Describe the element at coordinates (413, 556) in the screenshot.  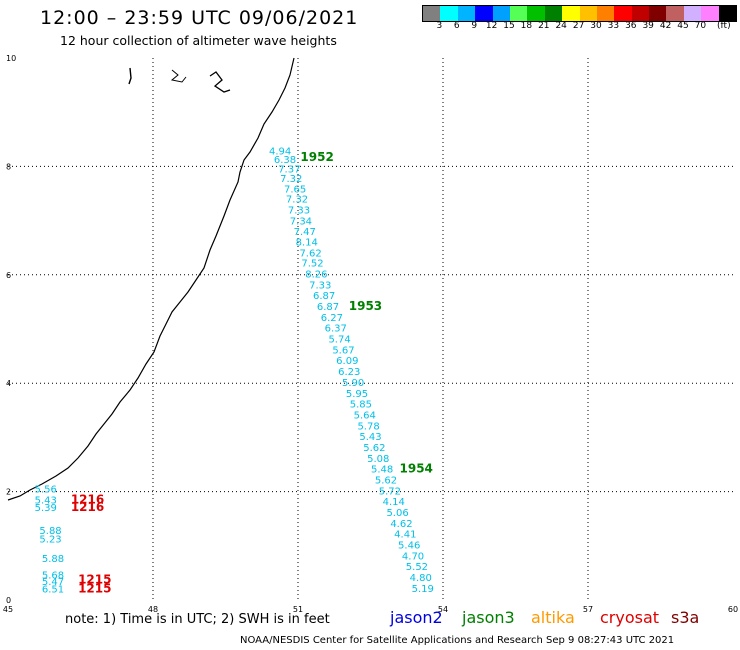
I see `swh-value: 4.70` at that location.